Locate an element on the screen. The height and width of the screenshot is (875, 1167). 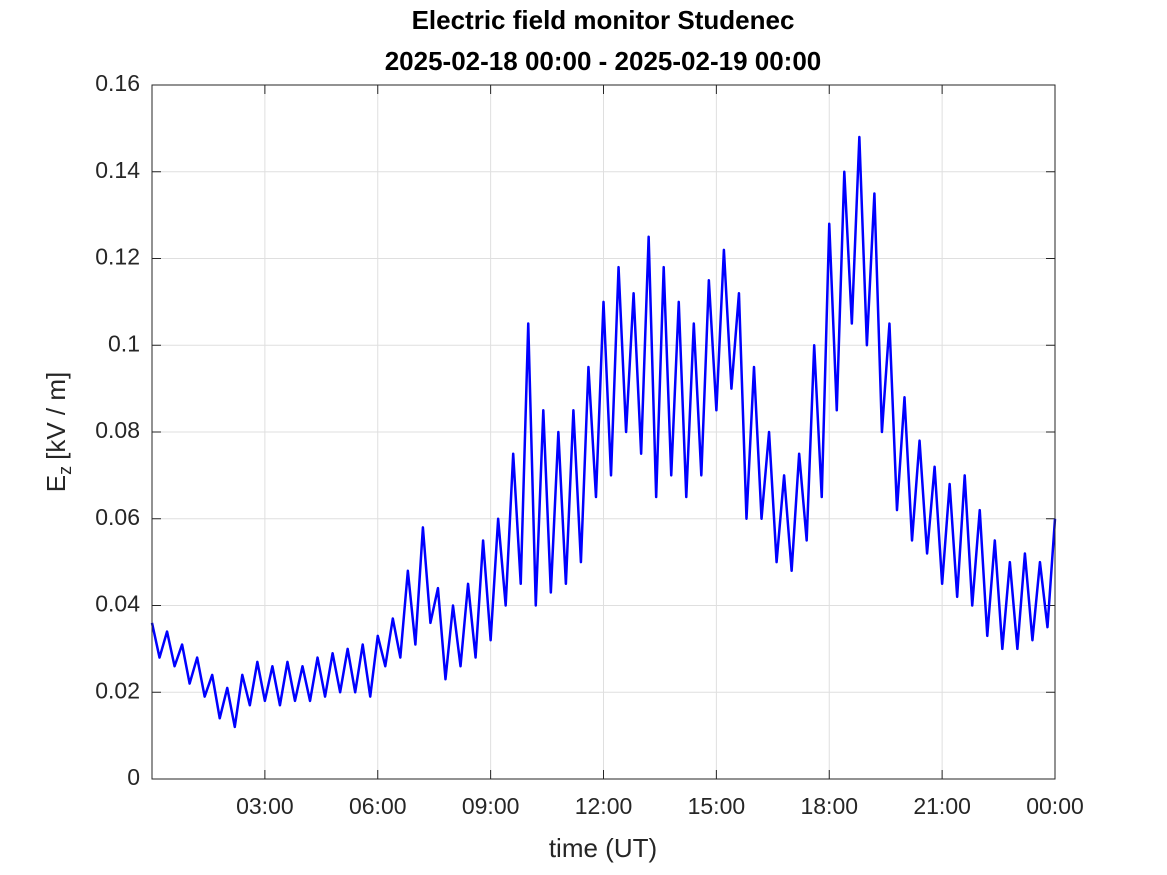
chart-subtitle: 2025-02-18 00:00 - 2025-02-19 00:00 is located at coordinates (603, 61).